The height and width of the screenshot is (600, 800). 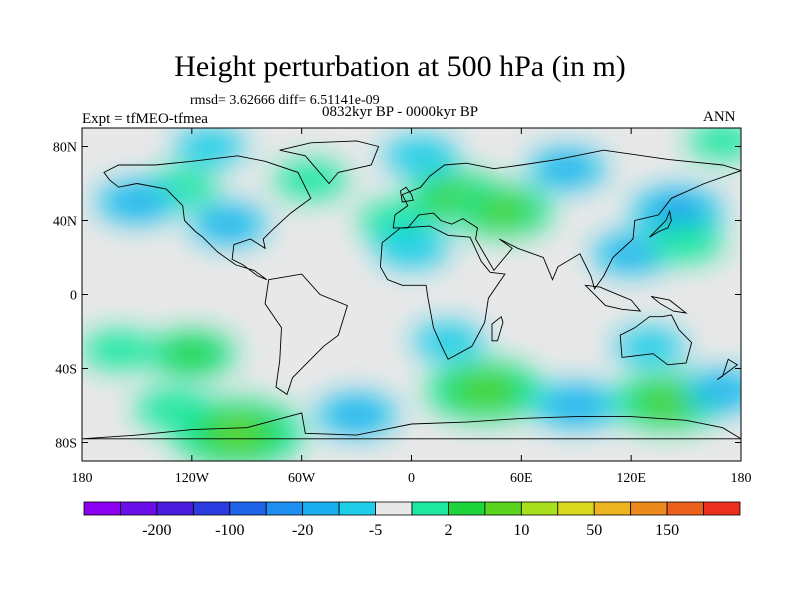 What do you see at coordinates (145, 119) in the screenshot?
I see `experiment-label: Expt = tfMEO-tfmea` at bounding box center [145, 119].